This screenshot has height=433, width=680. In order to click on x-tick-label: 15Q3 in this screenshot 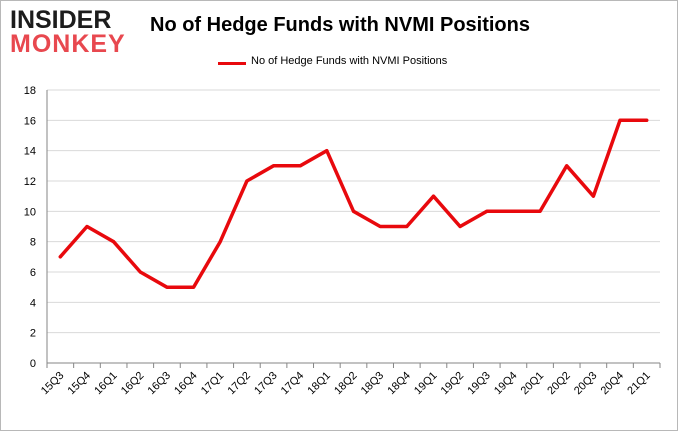, I will do `click(53, 384)`.